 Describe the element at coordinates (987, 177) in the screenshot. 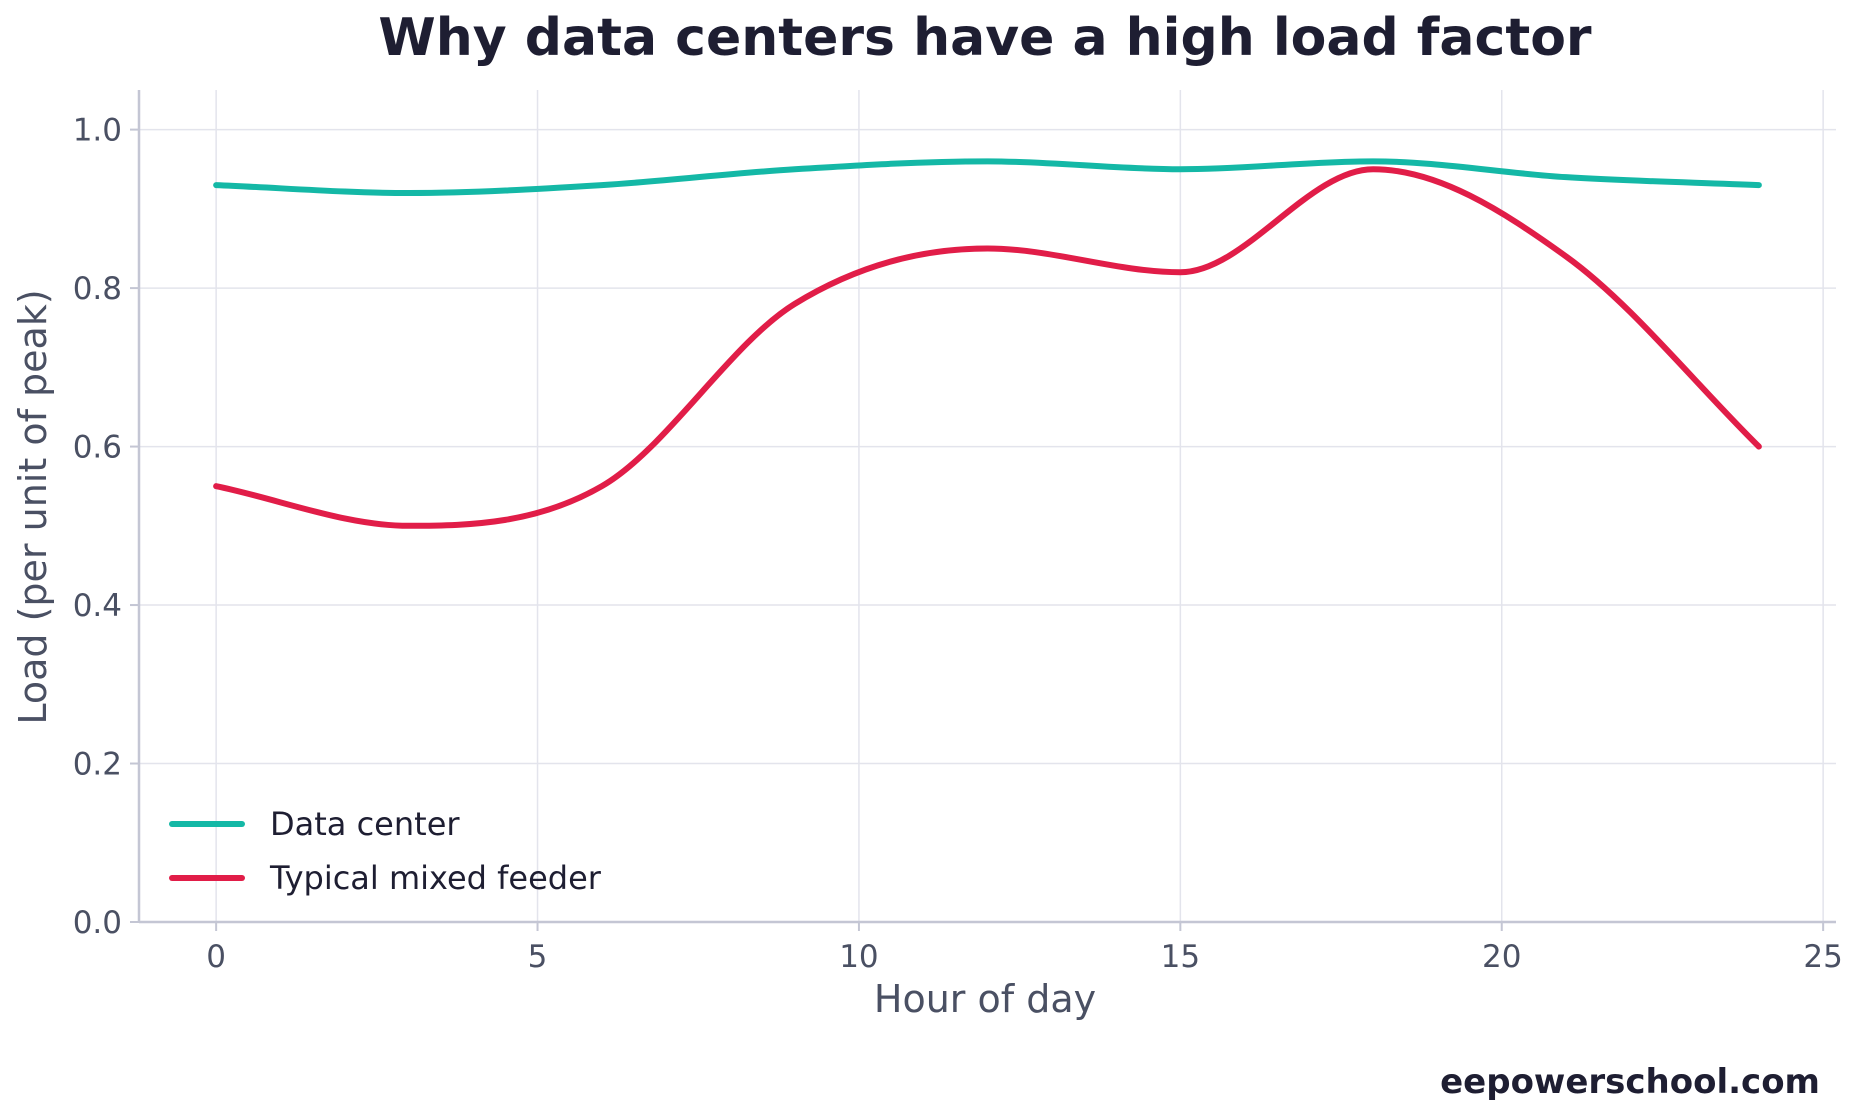

I see `series-line-data-center` at that location.